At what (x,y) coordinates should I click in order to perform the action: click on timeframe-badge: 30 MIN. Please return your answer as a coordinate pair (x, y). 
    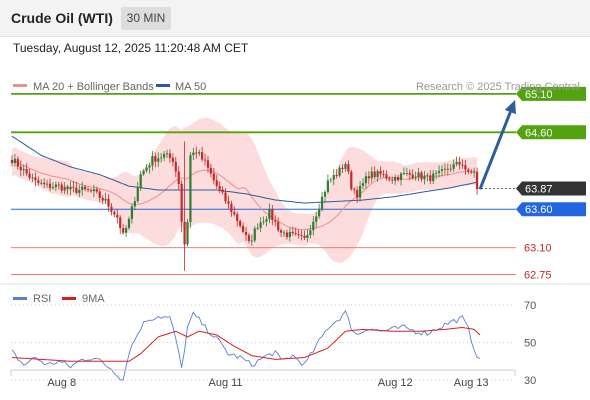
    Looking at the image, I should click on (146, 18).